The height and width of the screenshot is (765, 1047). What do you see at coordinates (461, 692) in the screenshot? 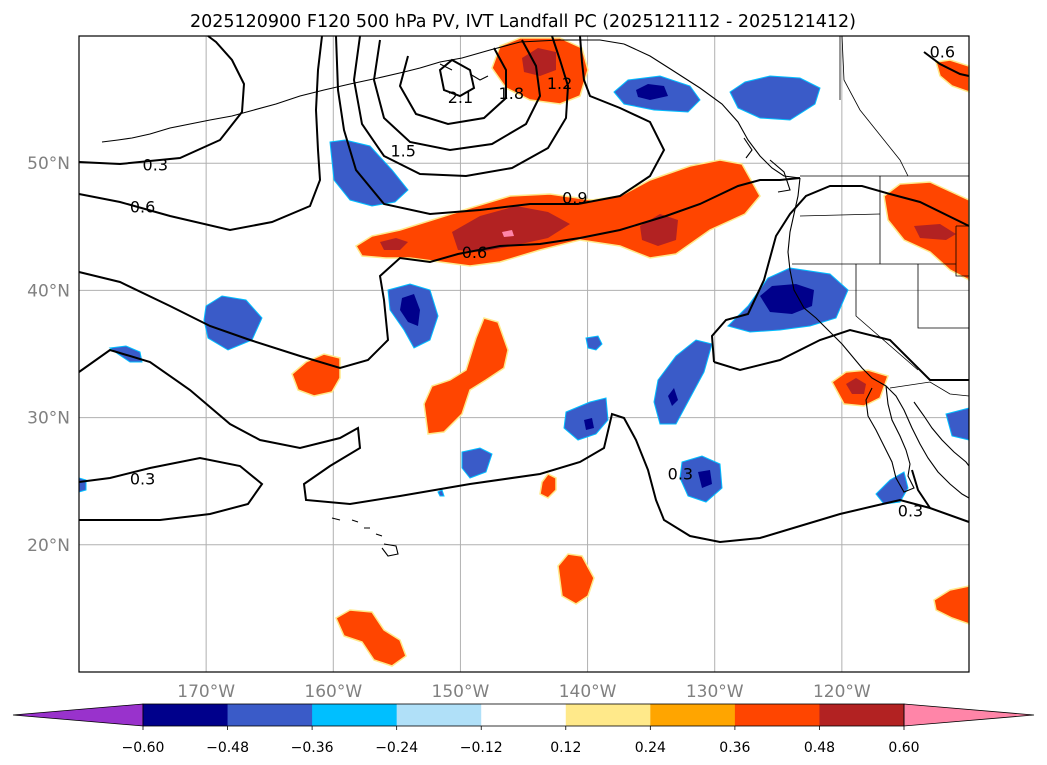
I see `lon-tick-label: 150°W` at bounding box center [461, 692].